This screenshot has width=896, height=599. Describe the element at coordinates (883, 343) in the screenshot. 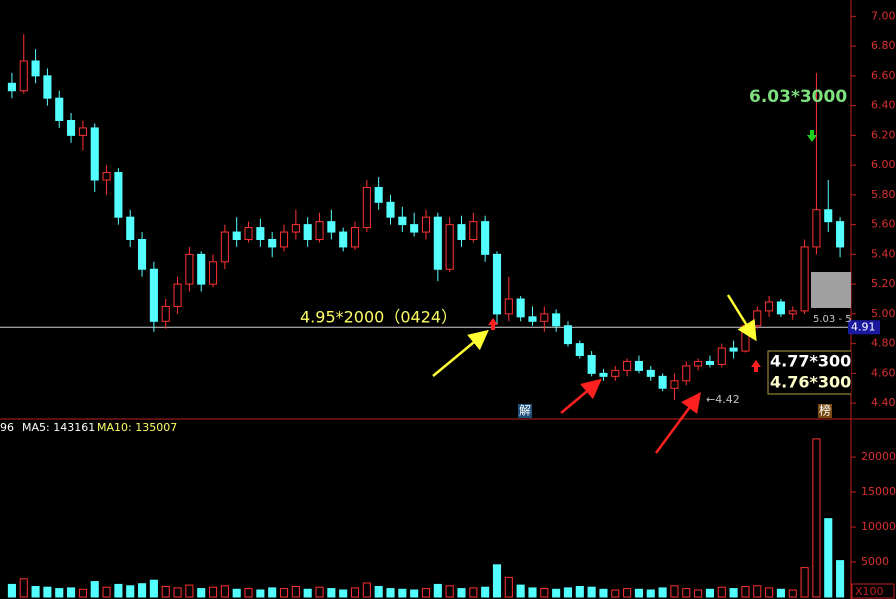

I see `y-tick-label: 4.80` at that location.